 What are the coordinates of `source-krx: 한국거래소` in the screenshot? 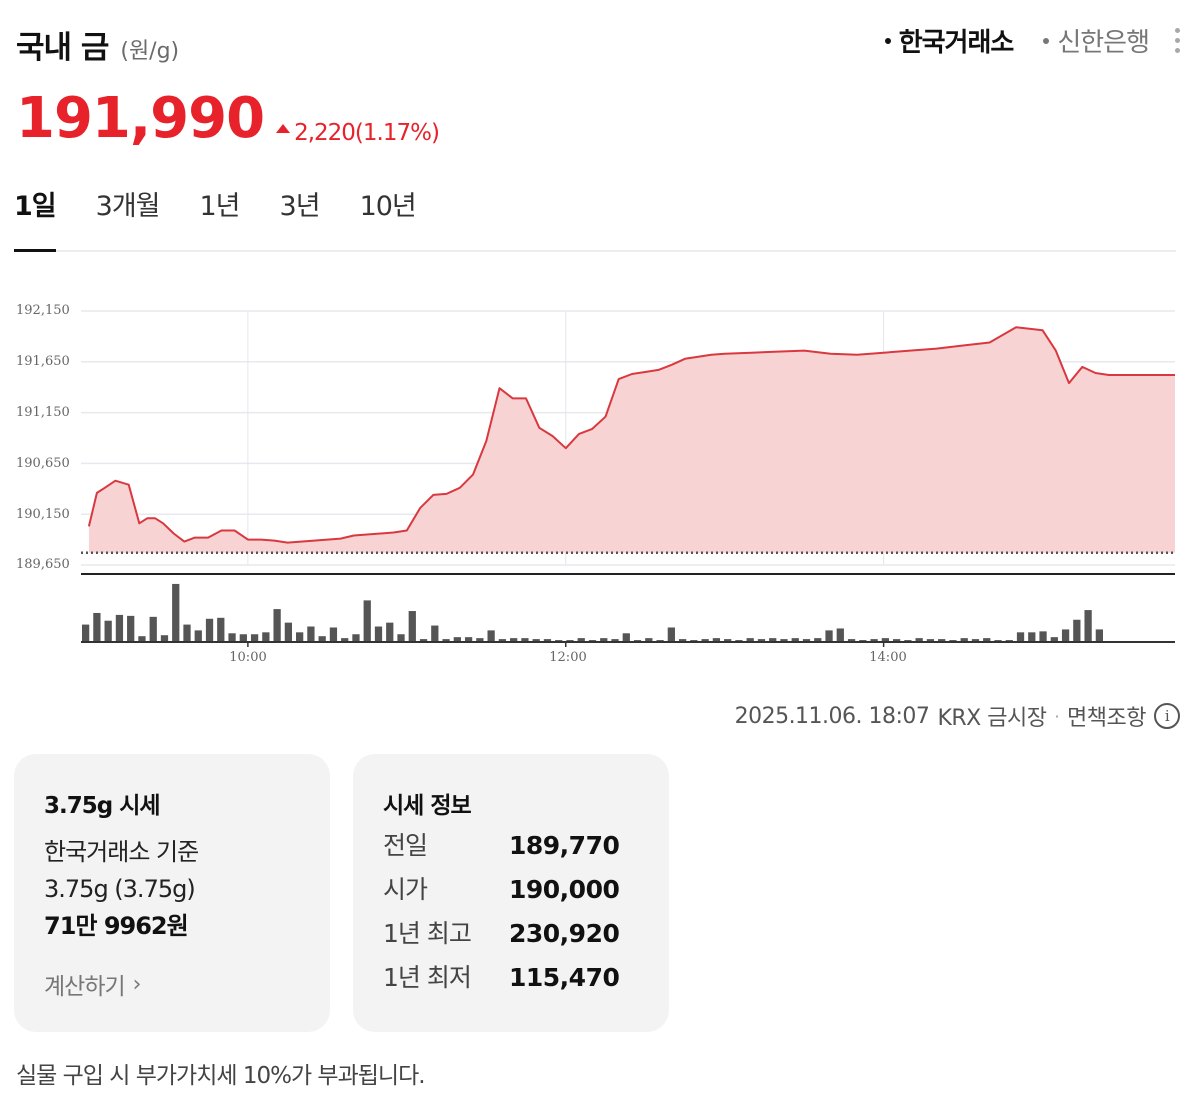 It's located at (949, 40).